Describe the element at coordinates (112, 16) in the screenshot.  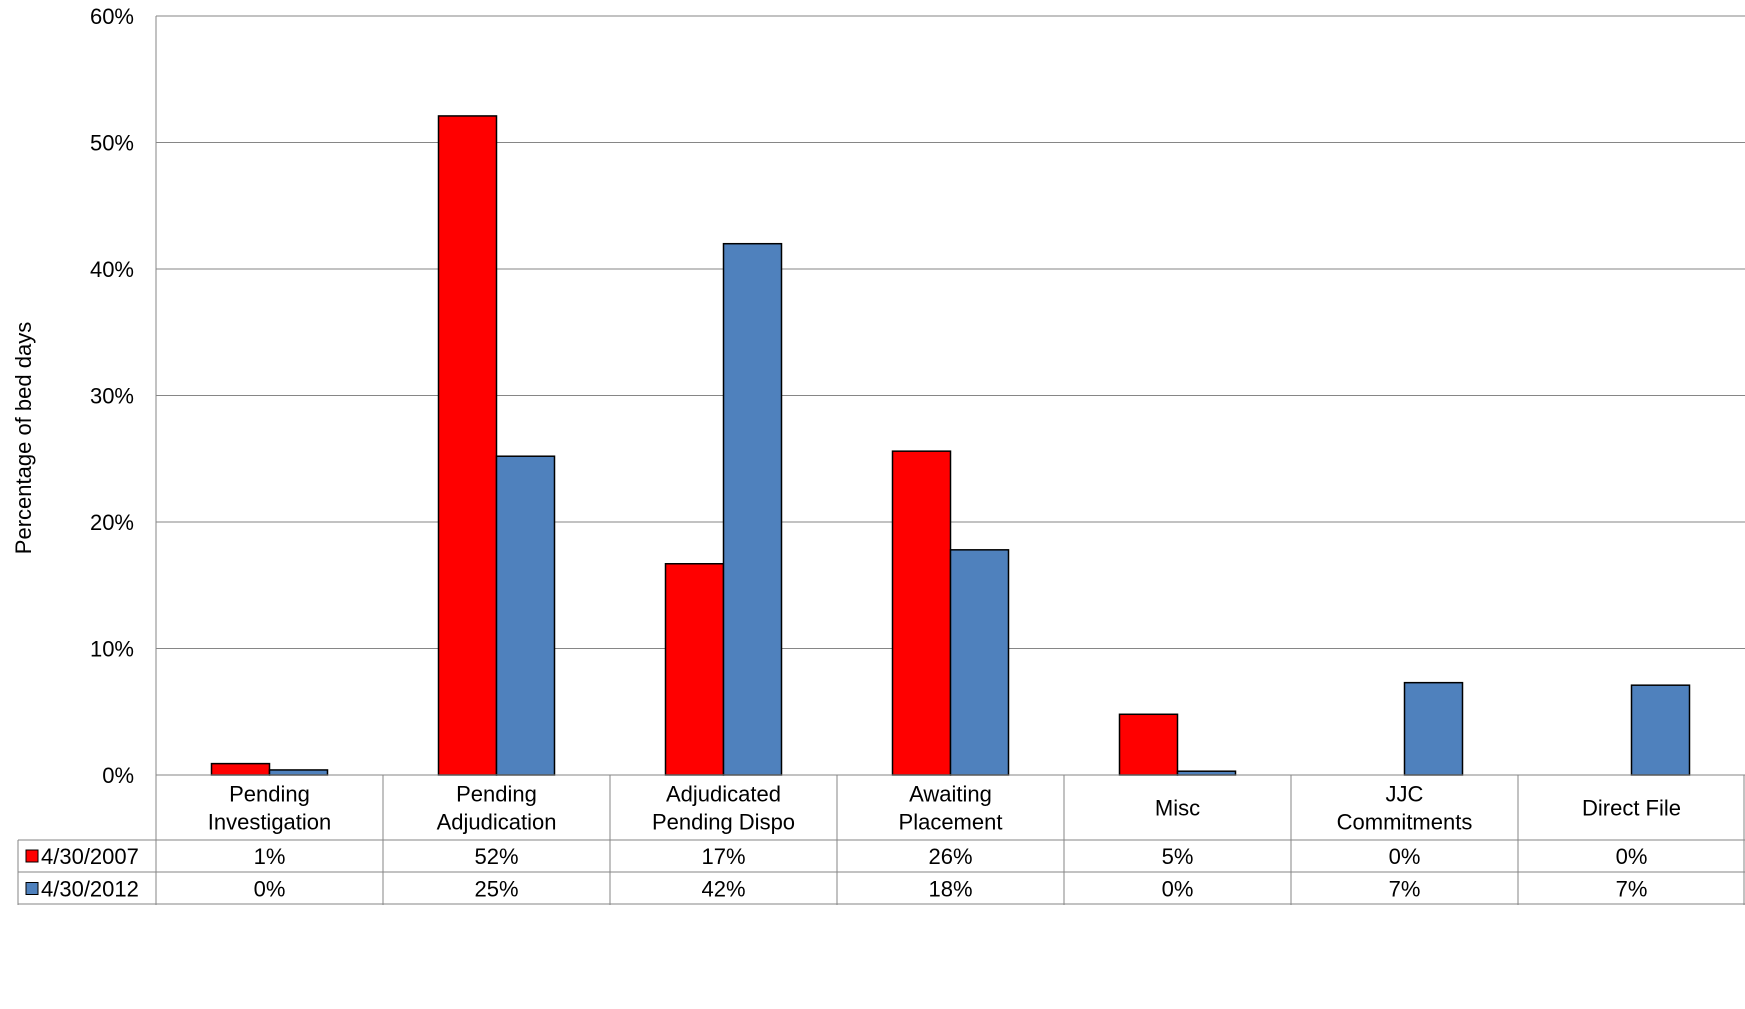
I see `y-tick-label: 60%` at that location.